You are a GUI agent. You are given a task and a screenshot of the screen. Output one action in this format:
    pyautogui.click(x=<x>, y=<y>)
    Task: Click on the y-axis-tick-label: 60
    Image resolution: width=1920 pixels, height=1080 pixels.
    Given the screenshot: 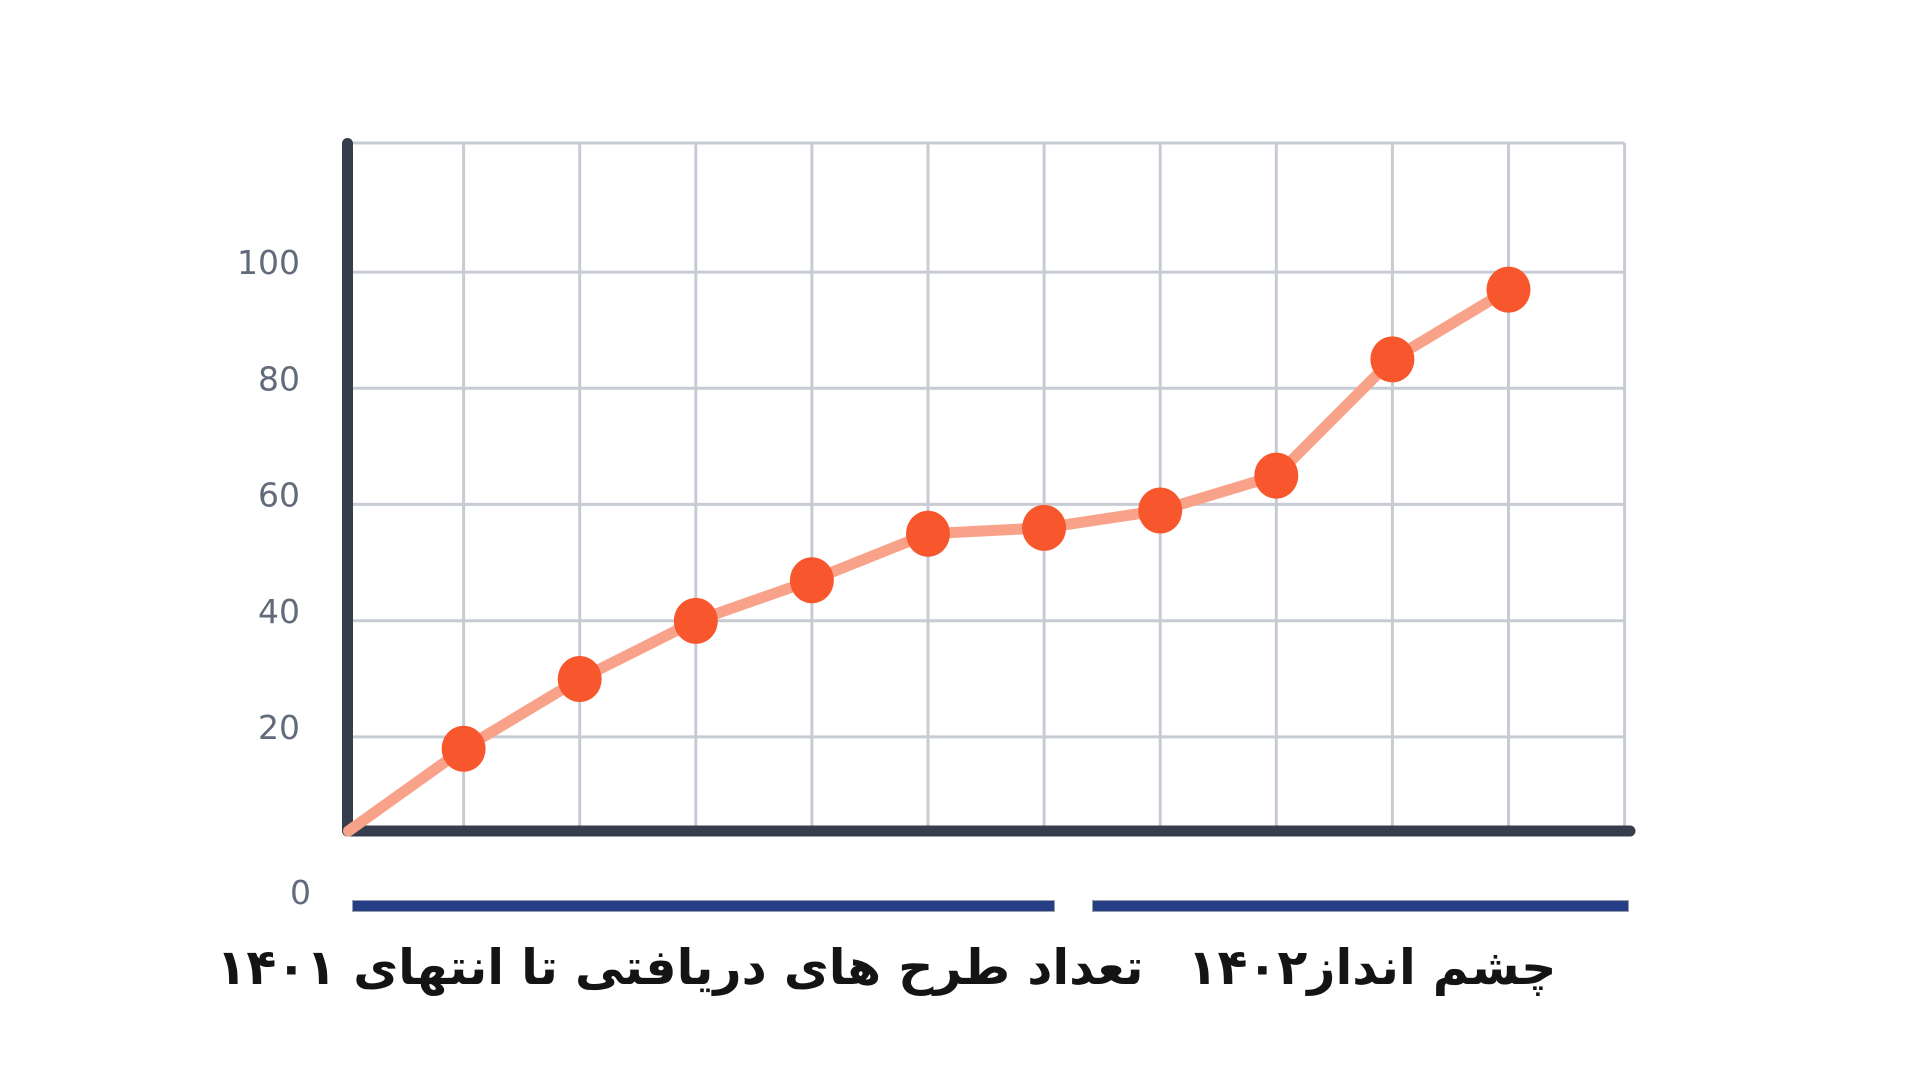 What is the action you would take?
    pyautogui.click(x=279, y=495)
    